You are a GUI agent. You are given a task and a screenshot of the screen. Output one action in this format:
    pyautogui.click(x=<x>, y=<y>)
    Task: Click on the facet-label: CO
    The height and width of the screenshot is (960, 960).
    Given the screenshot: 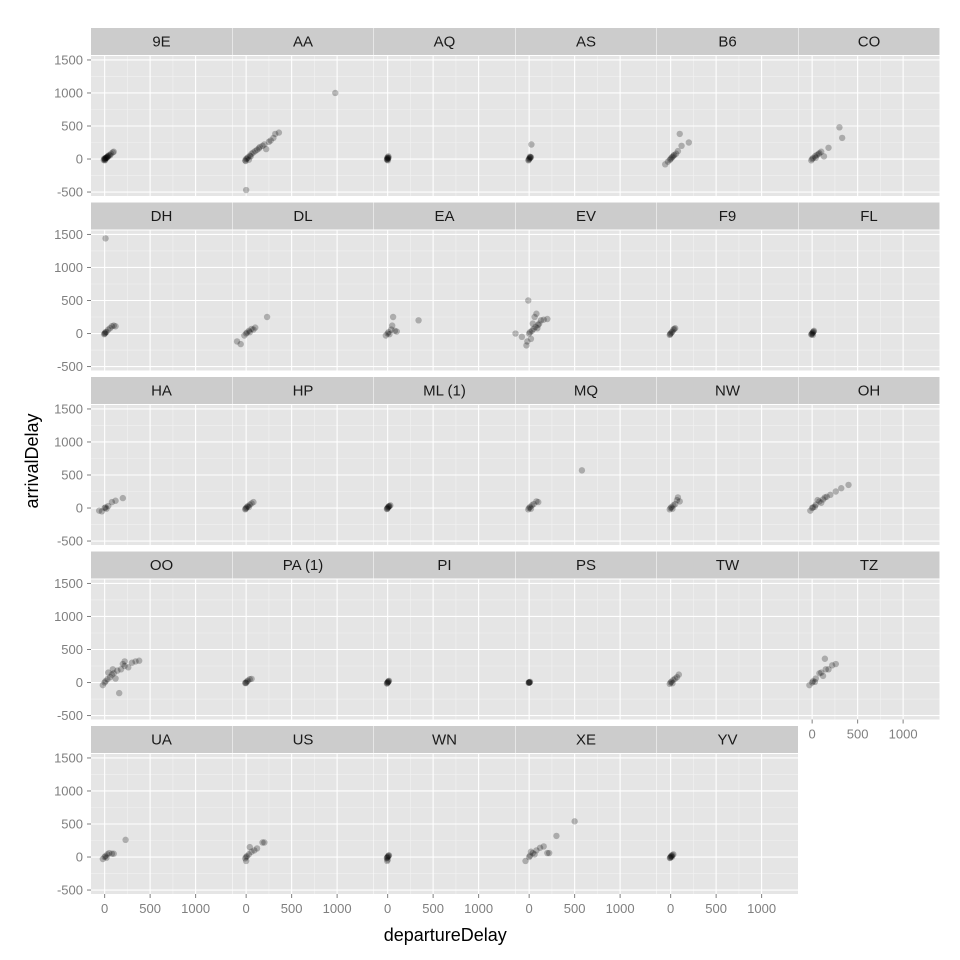 What is the action you would take?
    pyautogui.click(x=869, y=42)
    